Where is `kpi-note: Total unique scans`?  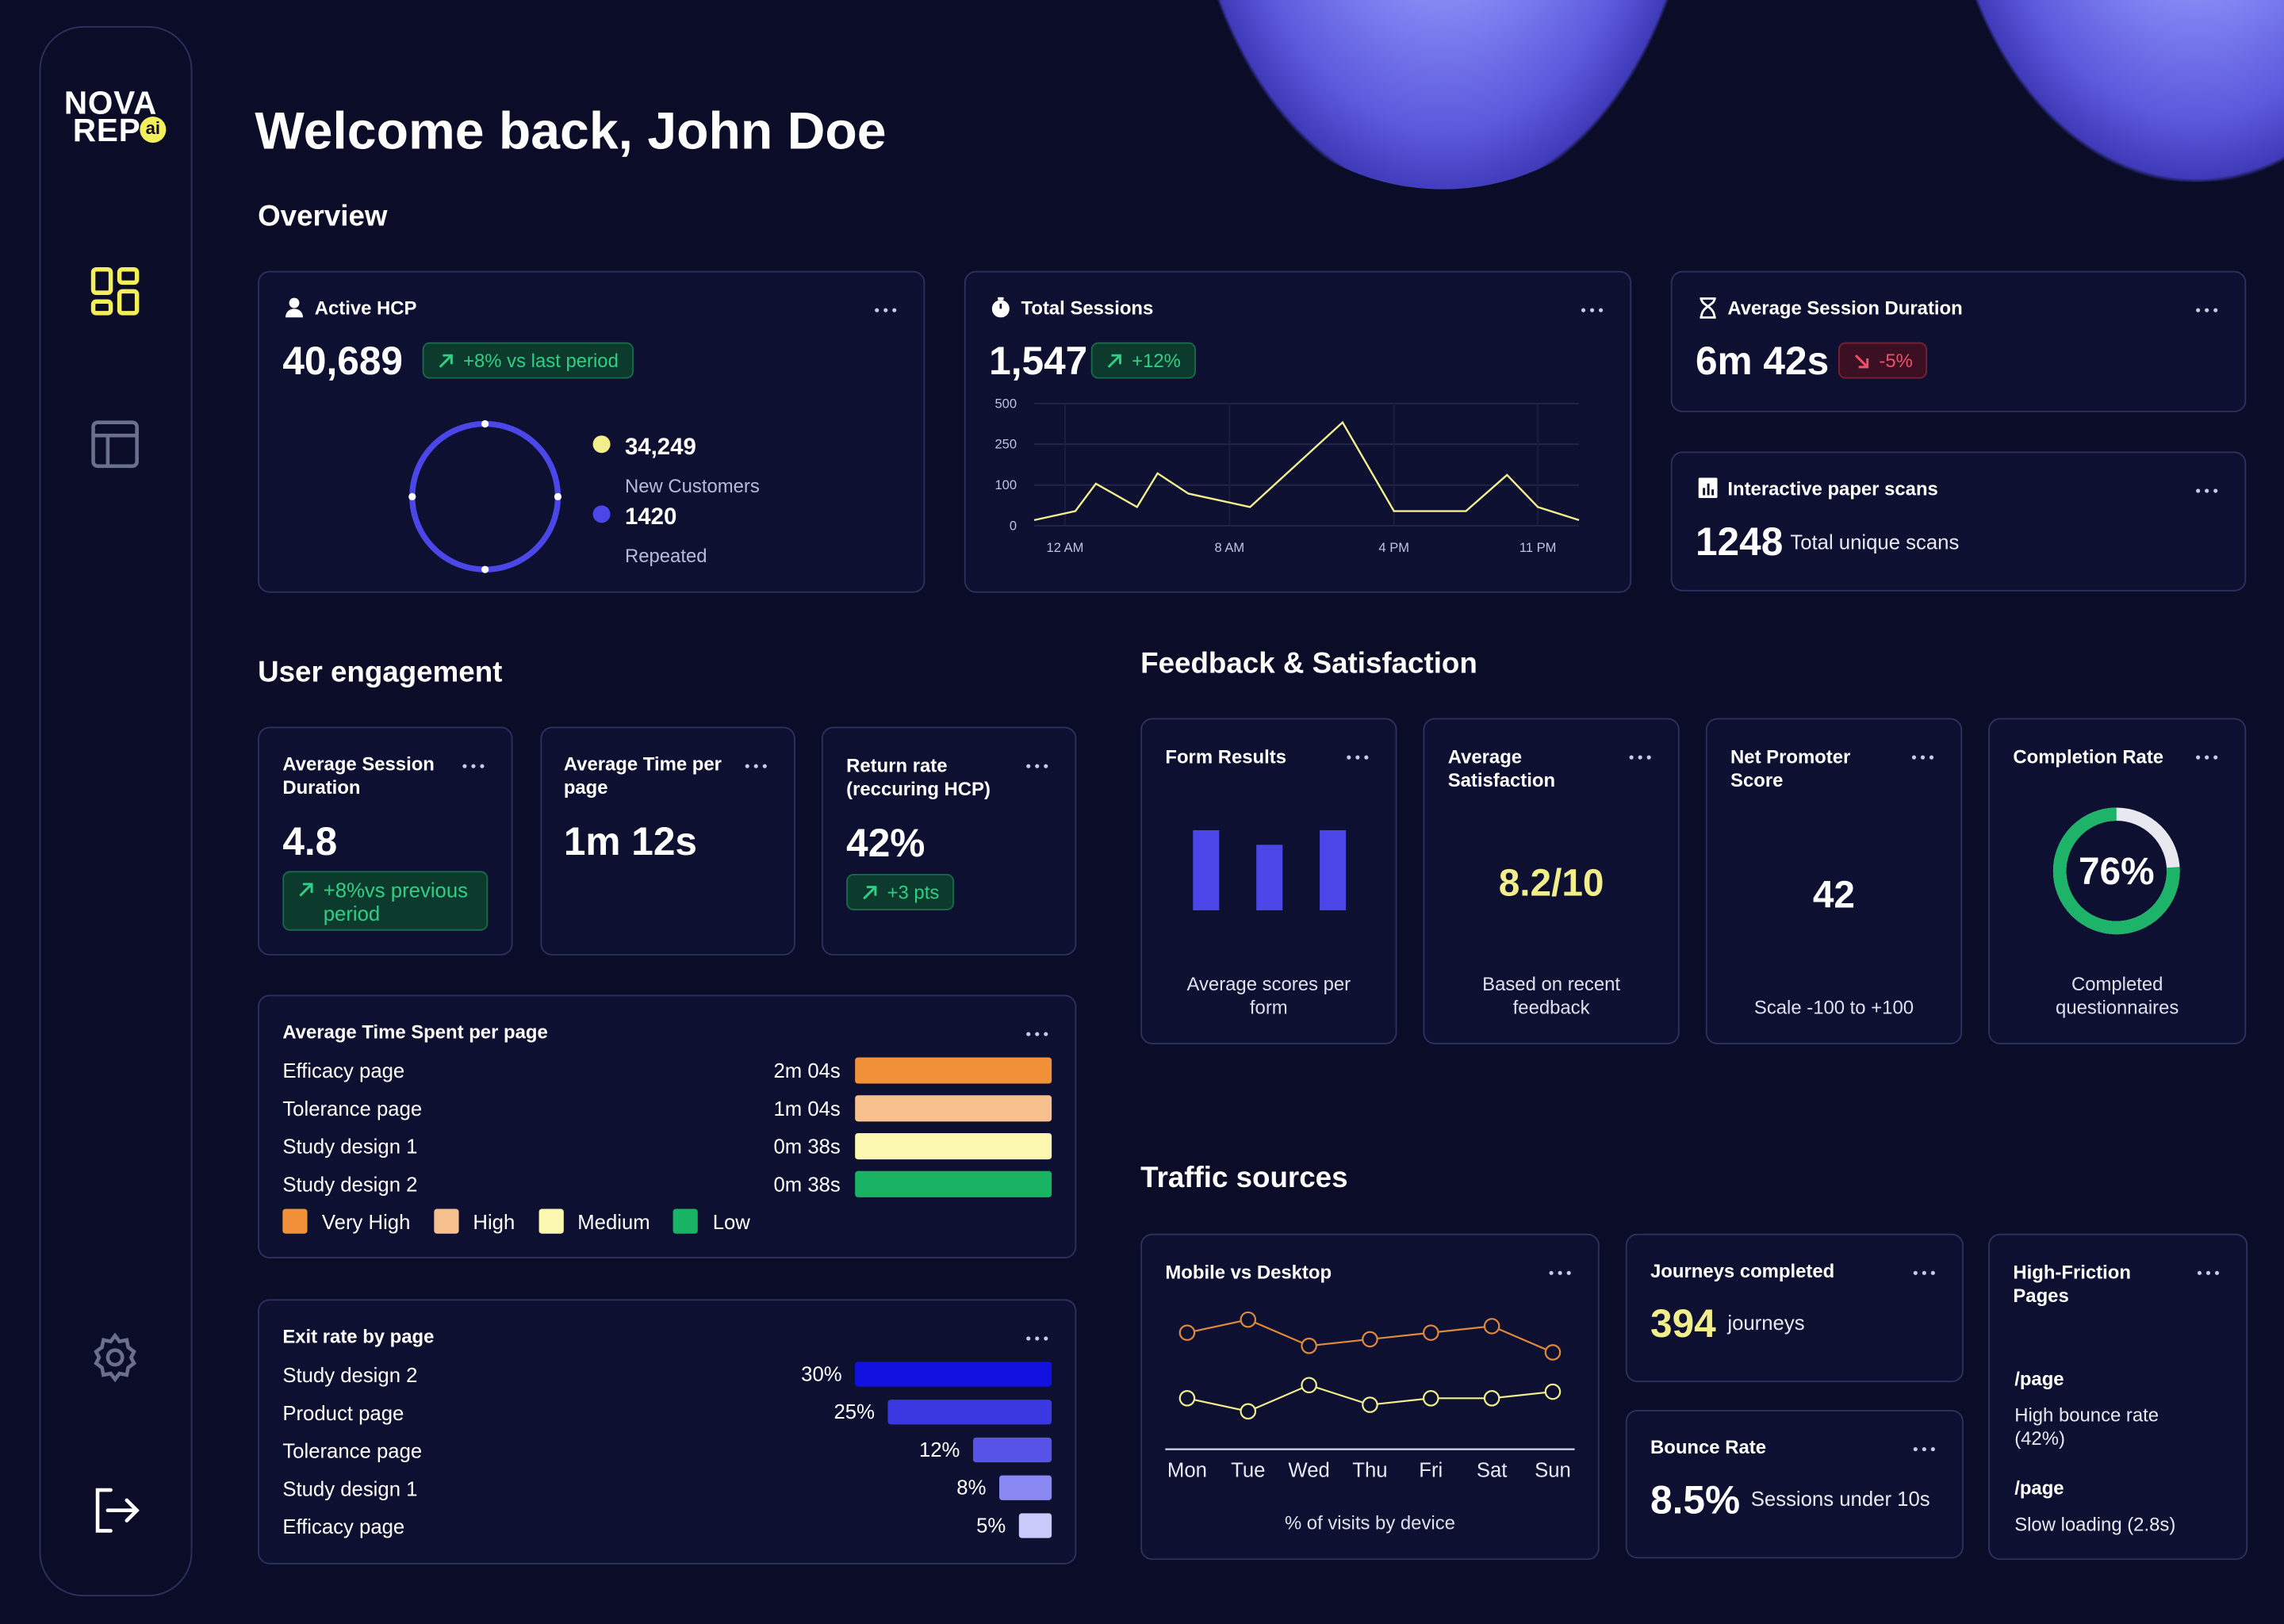
kpi-note: Total unique scans is located at coordinates (1875, 541).